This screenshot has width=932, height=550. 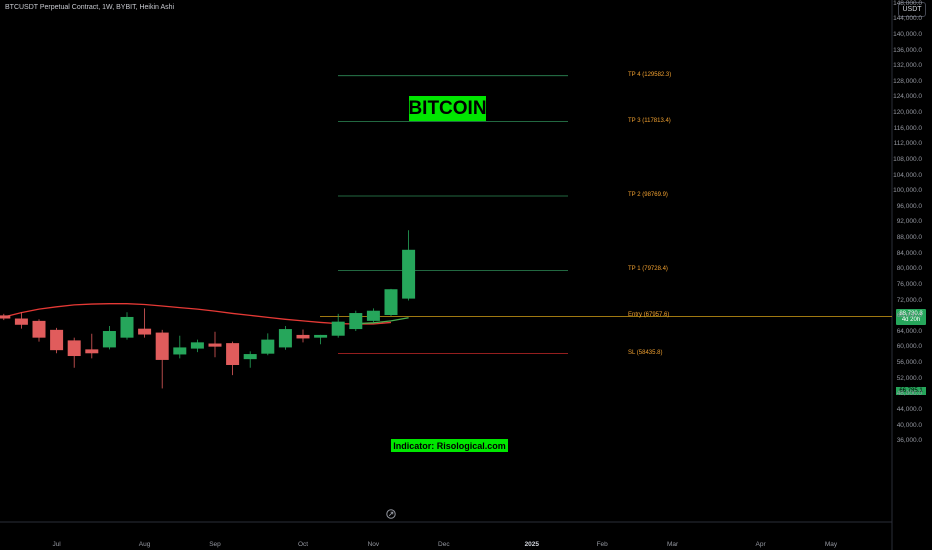 What do you see at coordinates (909, 378) in the screenshot?
I see `y-tick-label: 52,000.0` at bounding box center [909, 378].